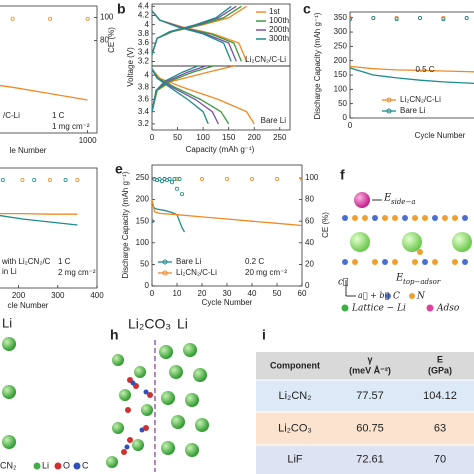 This screenshot has height=474, width=474. What do you see at coordinates (370, 428) in the screenshot?
I see `table-cell: 60.75` at bounding box center [370, 428].